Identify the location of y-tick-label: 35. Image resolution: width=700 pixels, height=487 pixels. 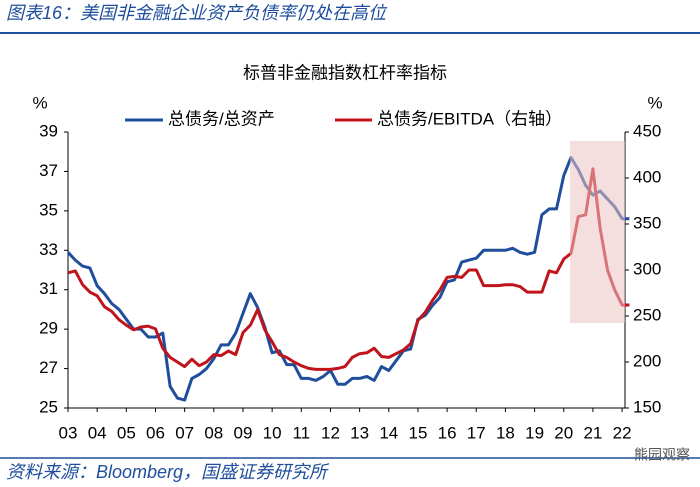
(48, 209).